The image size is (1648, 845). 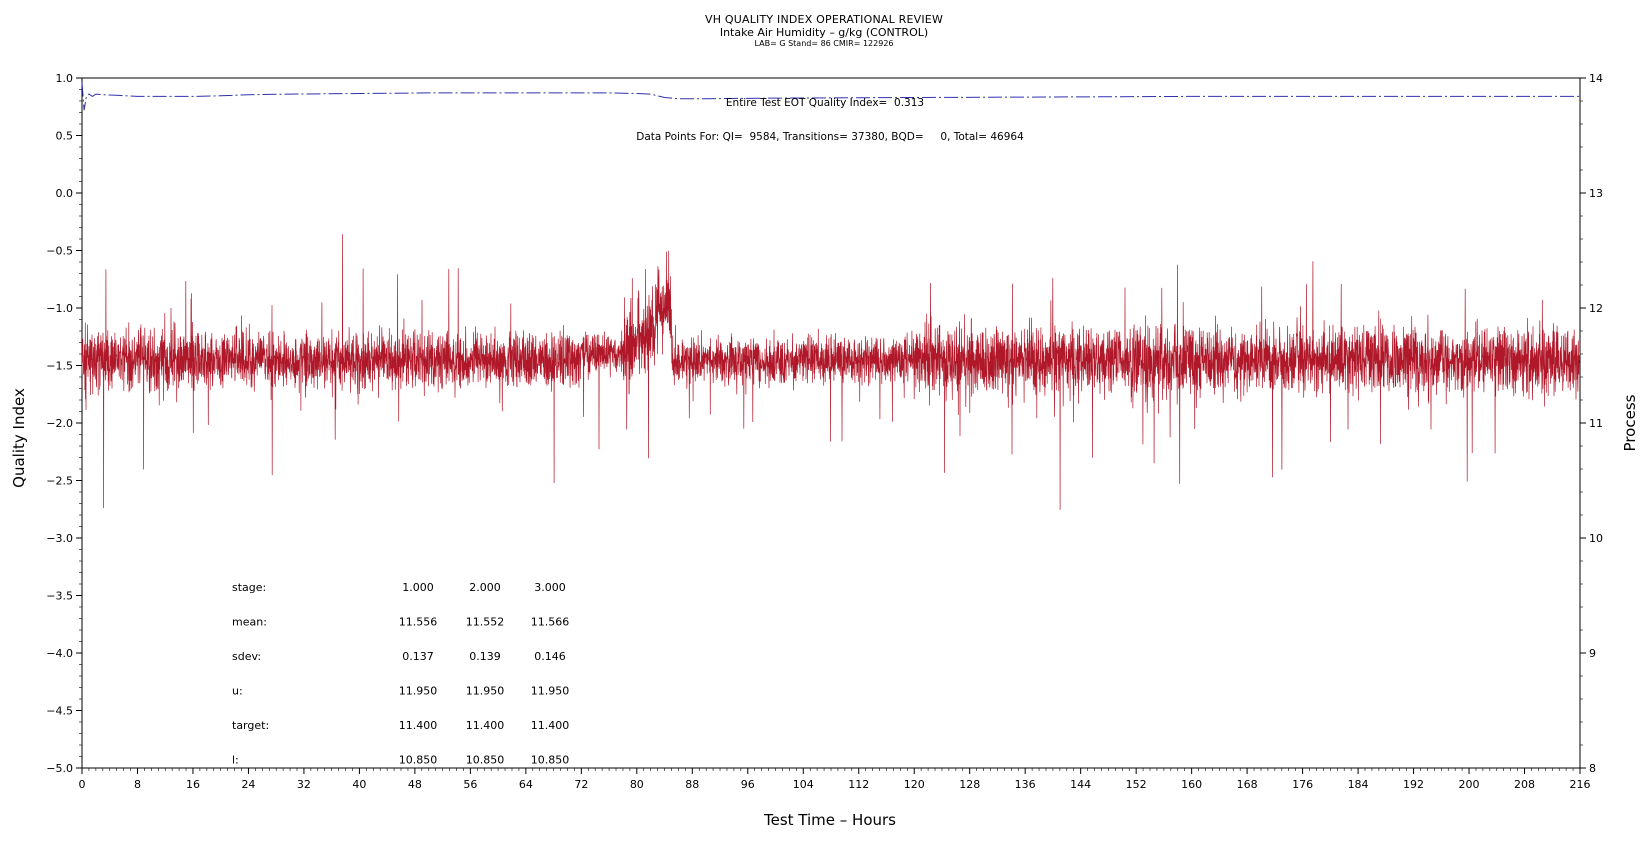 What do you see at coordinates (581, 784) in the screenshot?
I see `x-tick-label: 72` at bounding box center [581, 784].